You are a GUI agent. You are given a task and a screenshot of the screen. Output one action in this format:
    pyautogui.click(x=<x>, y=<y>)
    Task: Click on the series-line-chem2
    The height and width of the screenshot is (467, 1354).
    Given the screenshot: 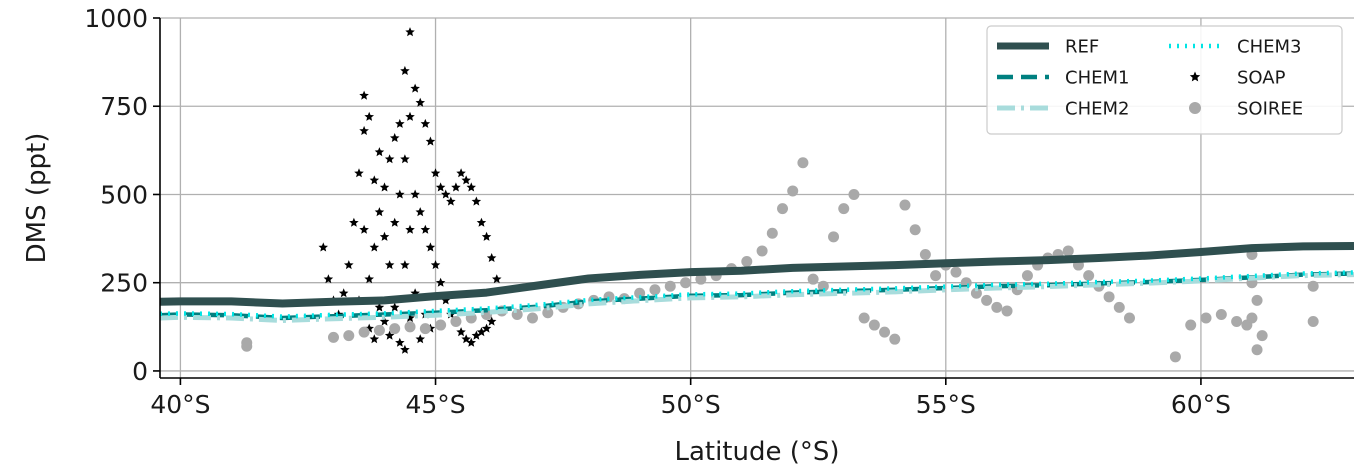 What is the action you would take?
    pyautogui.click(x=757, y=297)
    